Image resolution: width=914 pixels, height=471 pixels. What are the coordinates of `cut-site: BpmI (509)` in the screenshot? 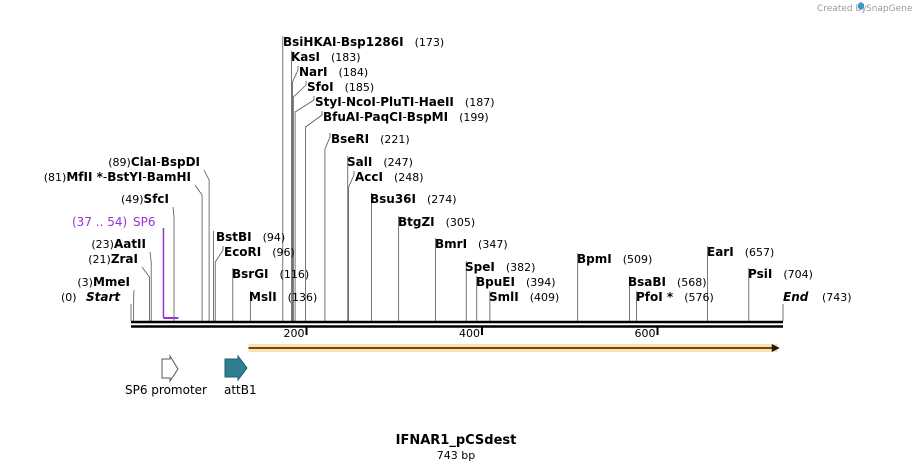 It's located at (614, 259).